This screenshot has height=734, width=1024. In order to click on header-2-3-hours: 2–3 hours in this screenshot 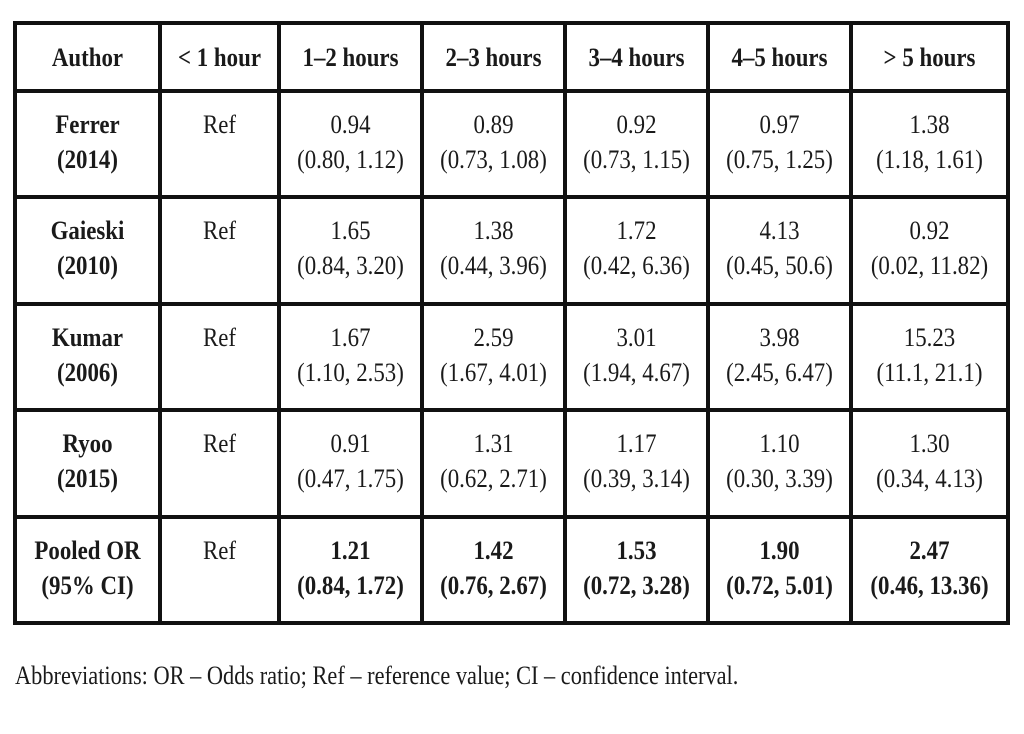, I will do `click(493, 57)`.